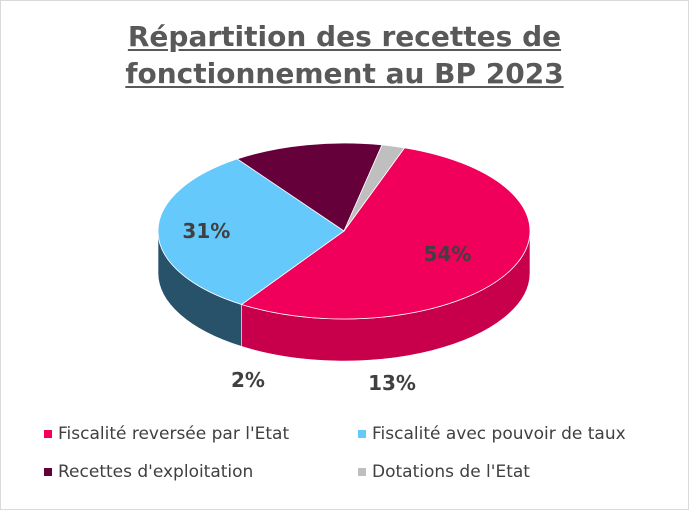  Describe the element at coordinates (174, 434) in the screenshot. I see `legend-label-0: Fiscalité reversée par l'Etat` at that location.